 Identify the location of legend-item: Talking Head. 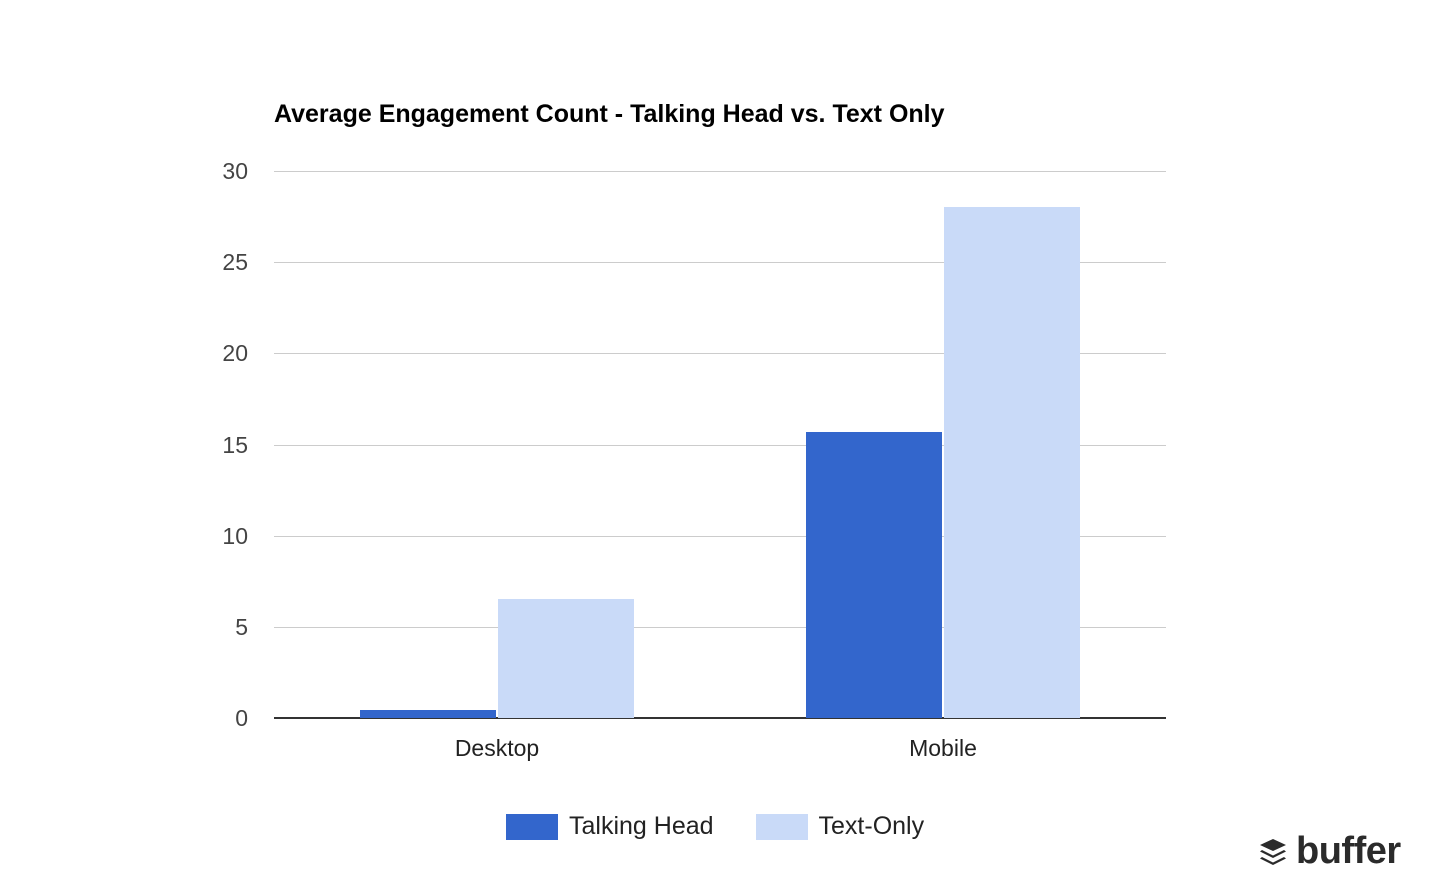
(610, 826).